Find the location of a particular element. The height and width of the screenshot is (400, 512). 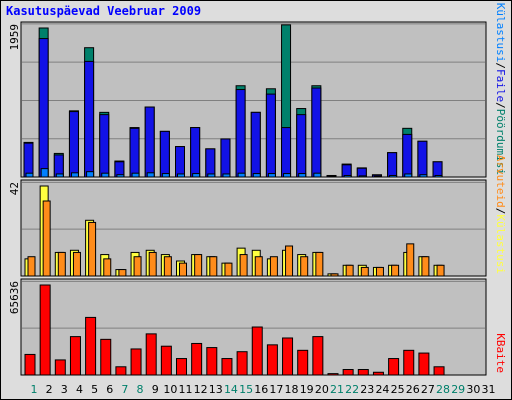

day-label: 31 is located at coordinates (489, 389).